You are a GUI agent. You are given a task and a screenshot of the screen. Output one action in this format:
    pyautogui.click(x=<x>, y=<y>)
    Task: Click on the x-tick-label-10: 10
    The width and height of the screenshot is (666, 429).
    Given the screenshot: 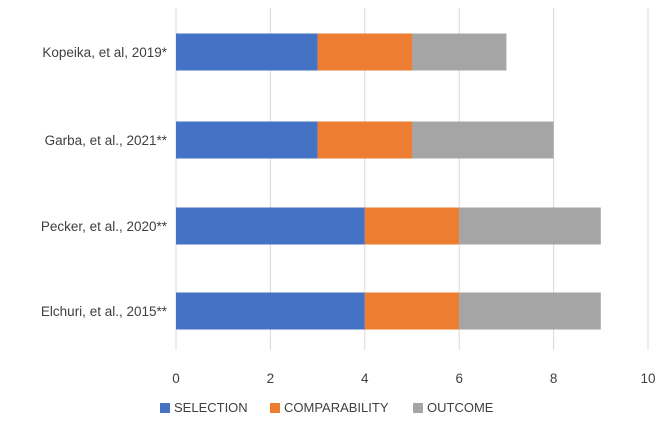 What is the action you would take?
    pyautogui.click(x=647, y=378)
    